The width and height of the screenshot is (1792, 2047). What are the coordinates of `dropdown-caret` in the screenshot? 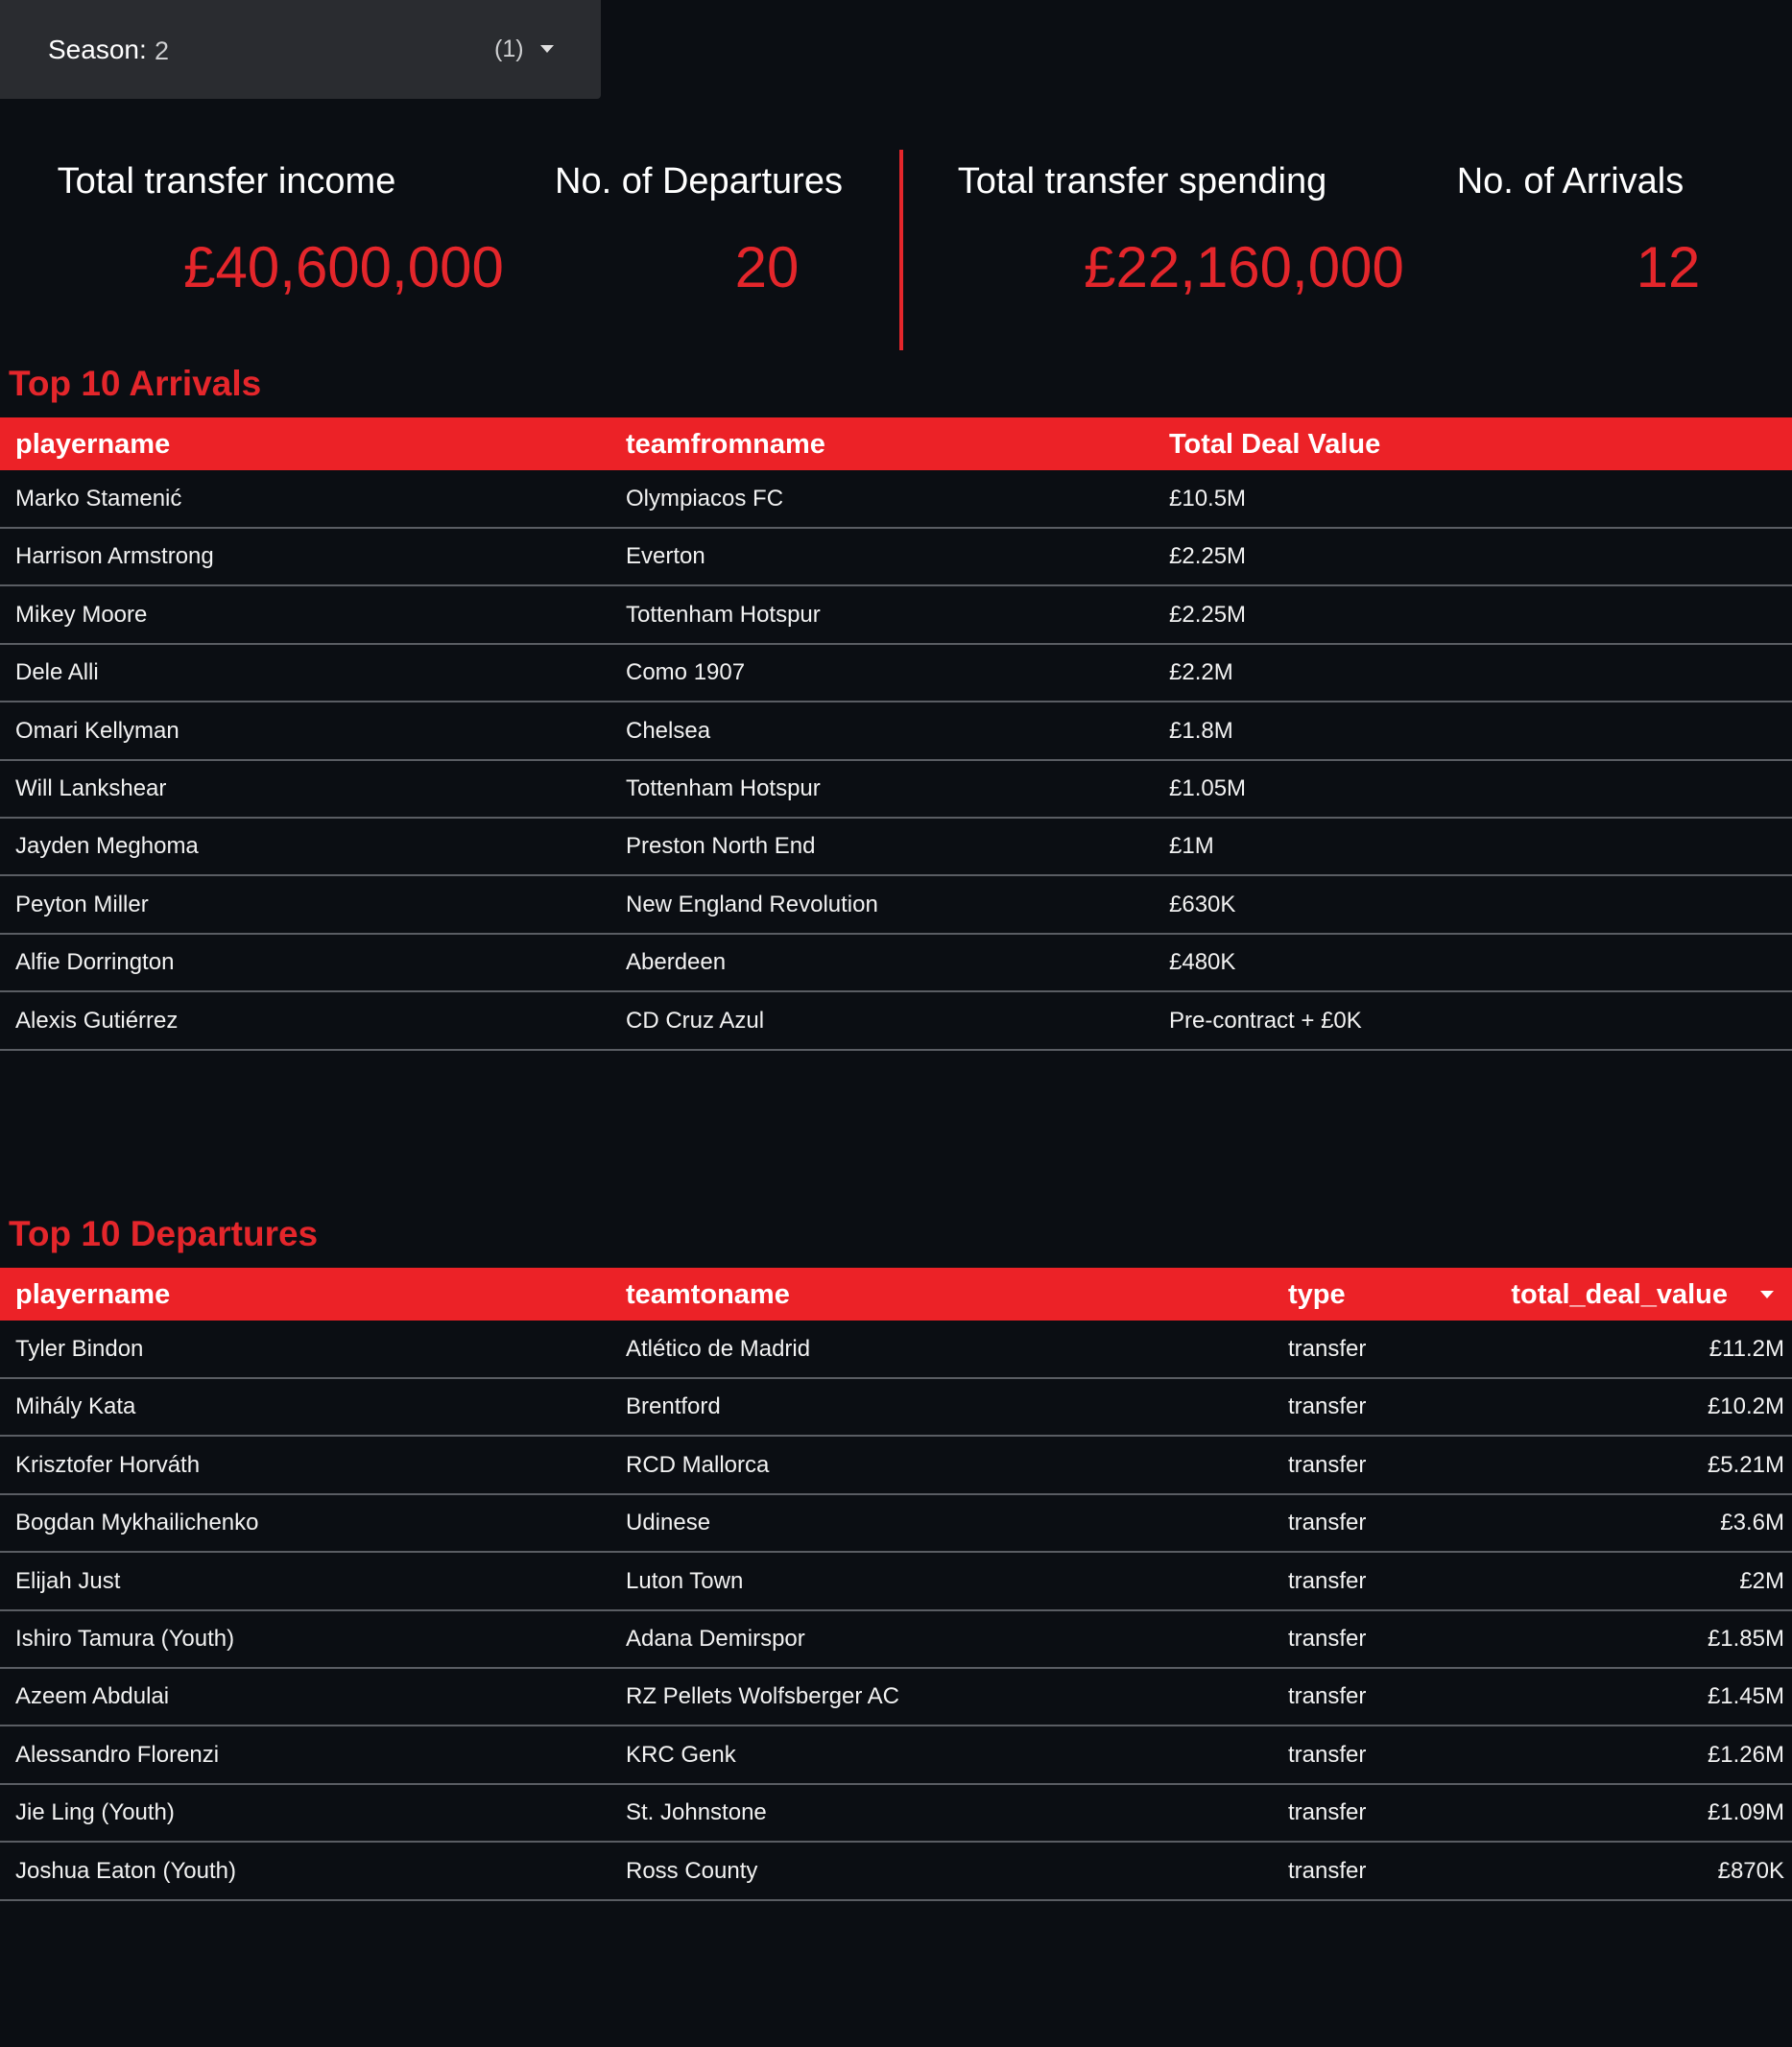 It's located at (547, 49).